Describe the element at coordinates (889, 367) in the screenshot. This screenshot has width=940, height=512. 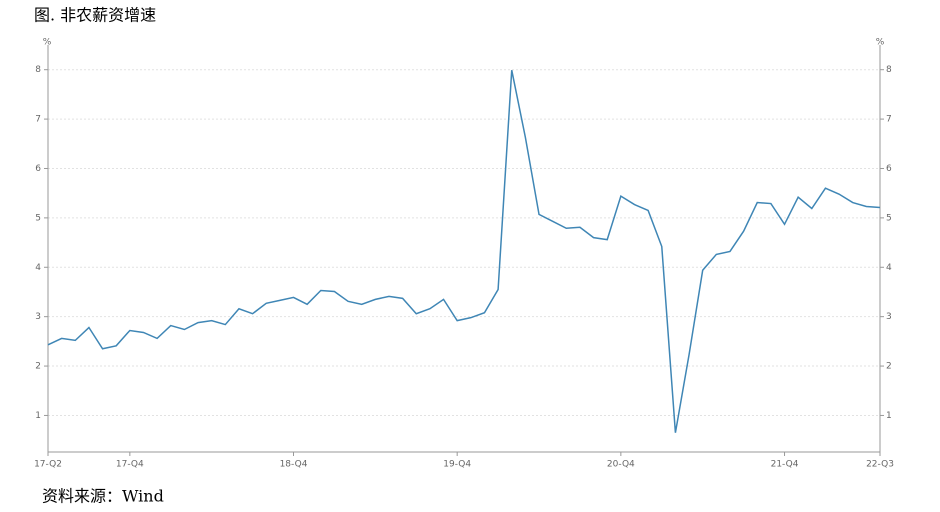
I see `y2-tick-label: 2` at that location.